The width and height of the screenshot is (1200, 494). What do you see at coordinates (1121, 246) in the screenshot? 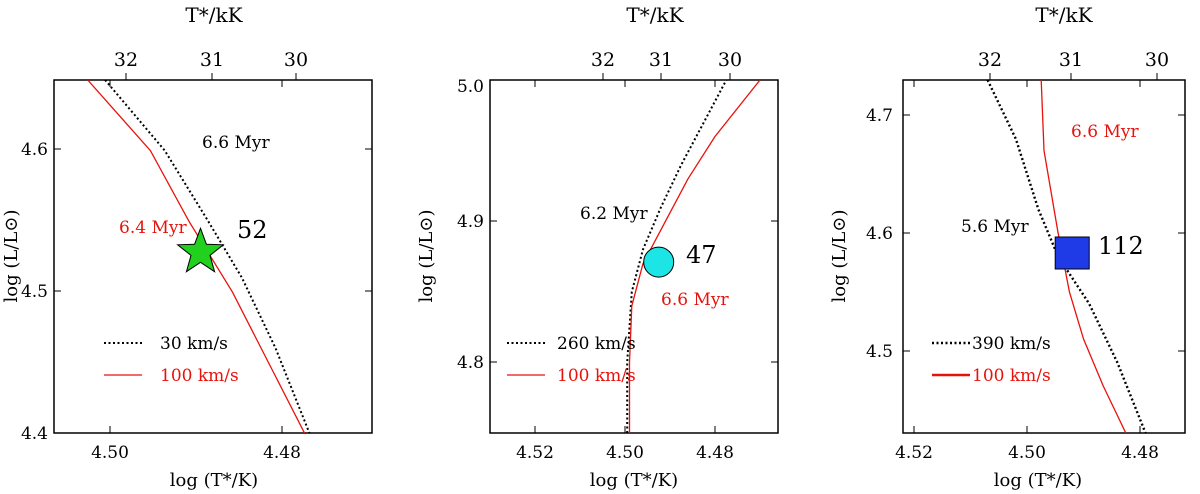
I see `marker-label: 112` at bounding box center [1121, 246].